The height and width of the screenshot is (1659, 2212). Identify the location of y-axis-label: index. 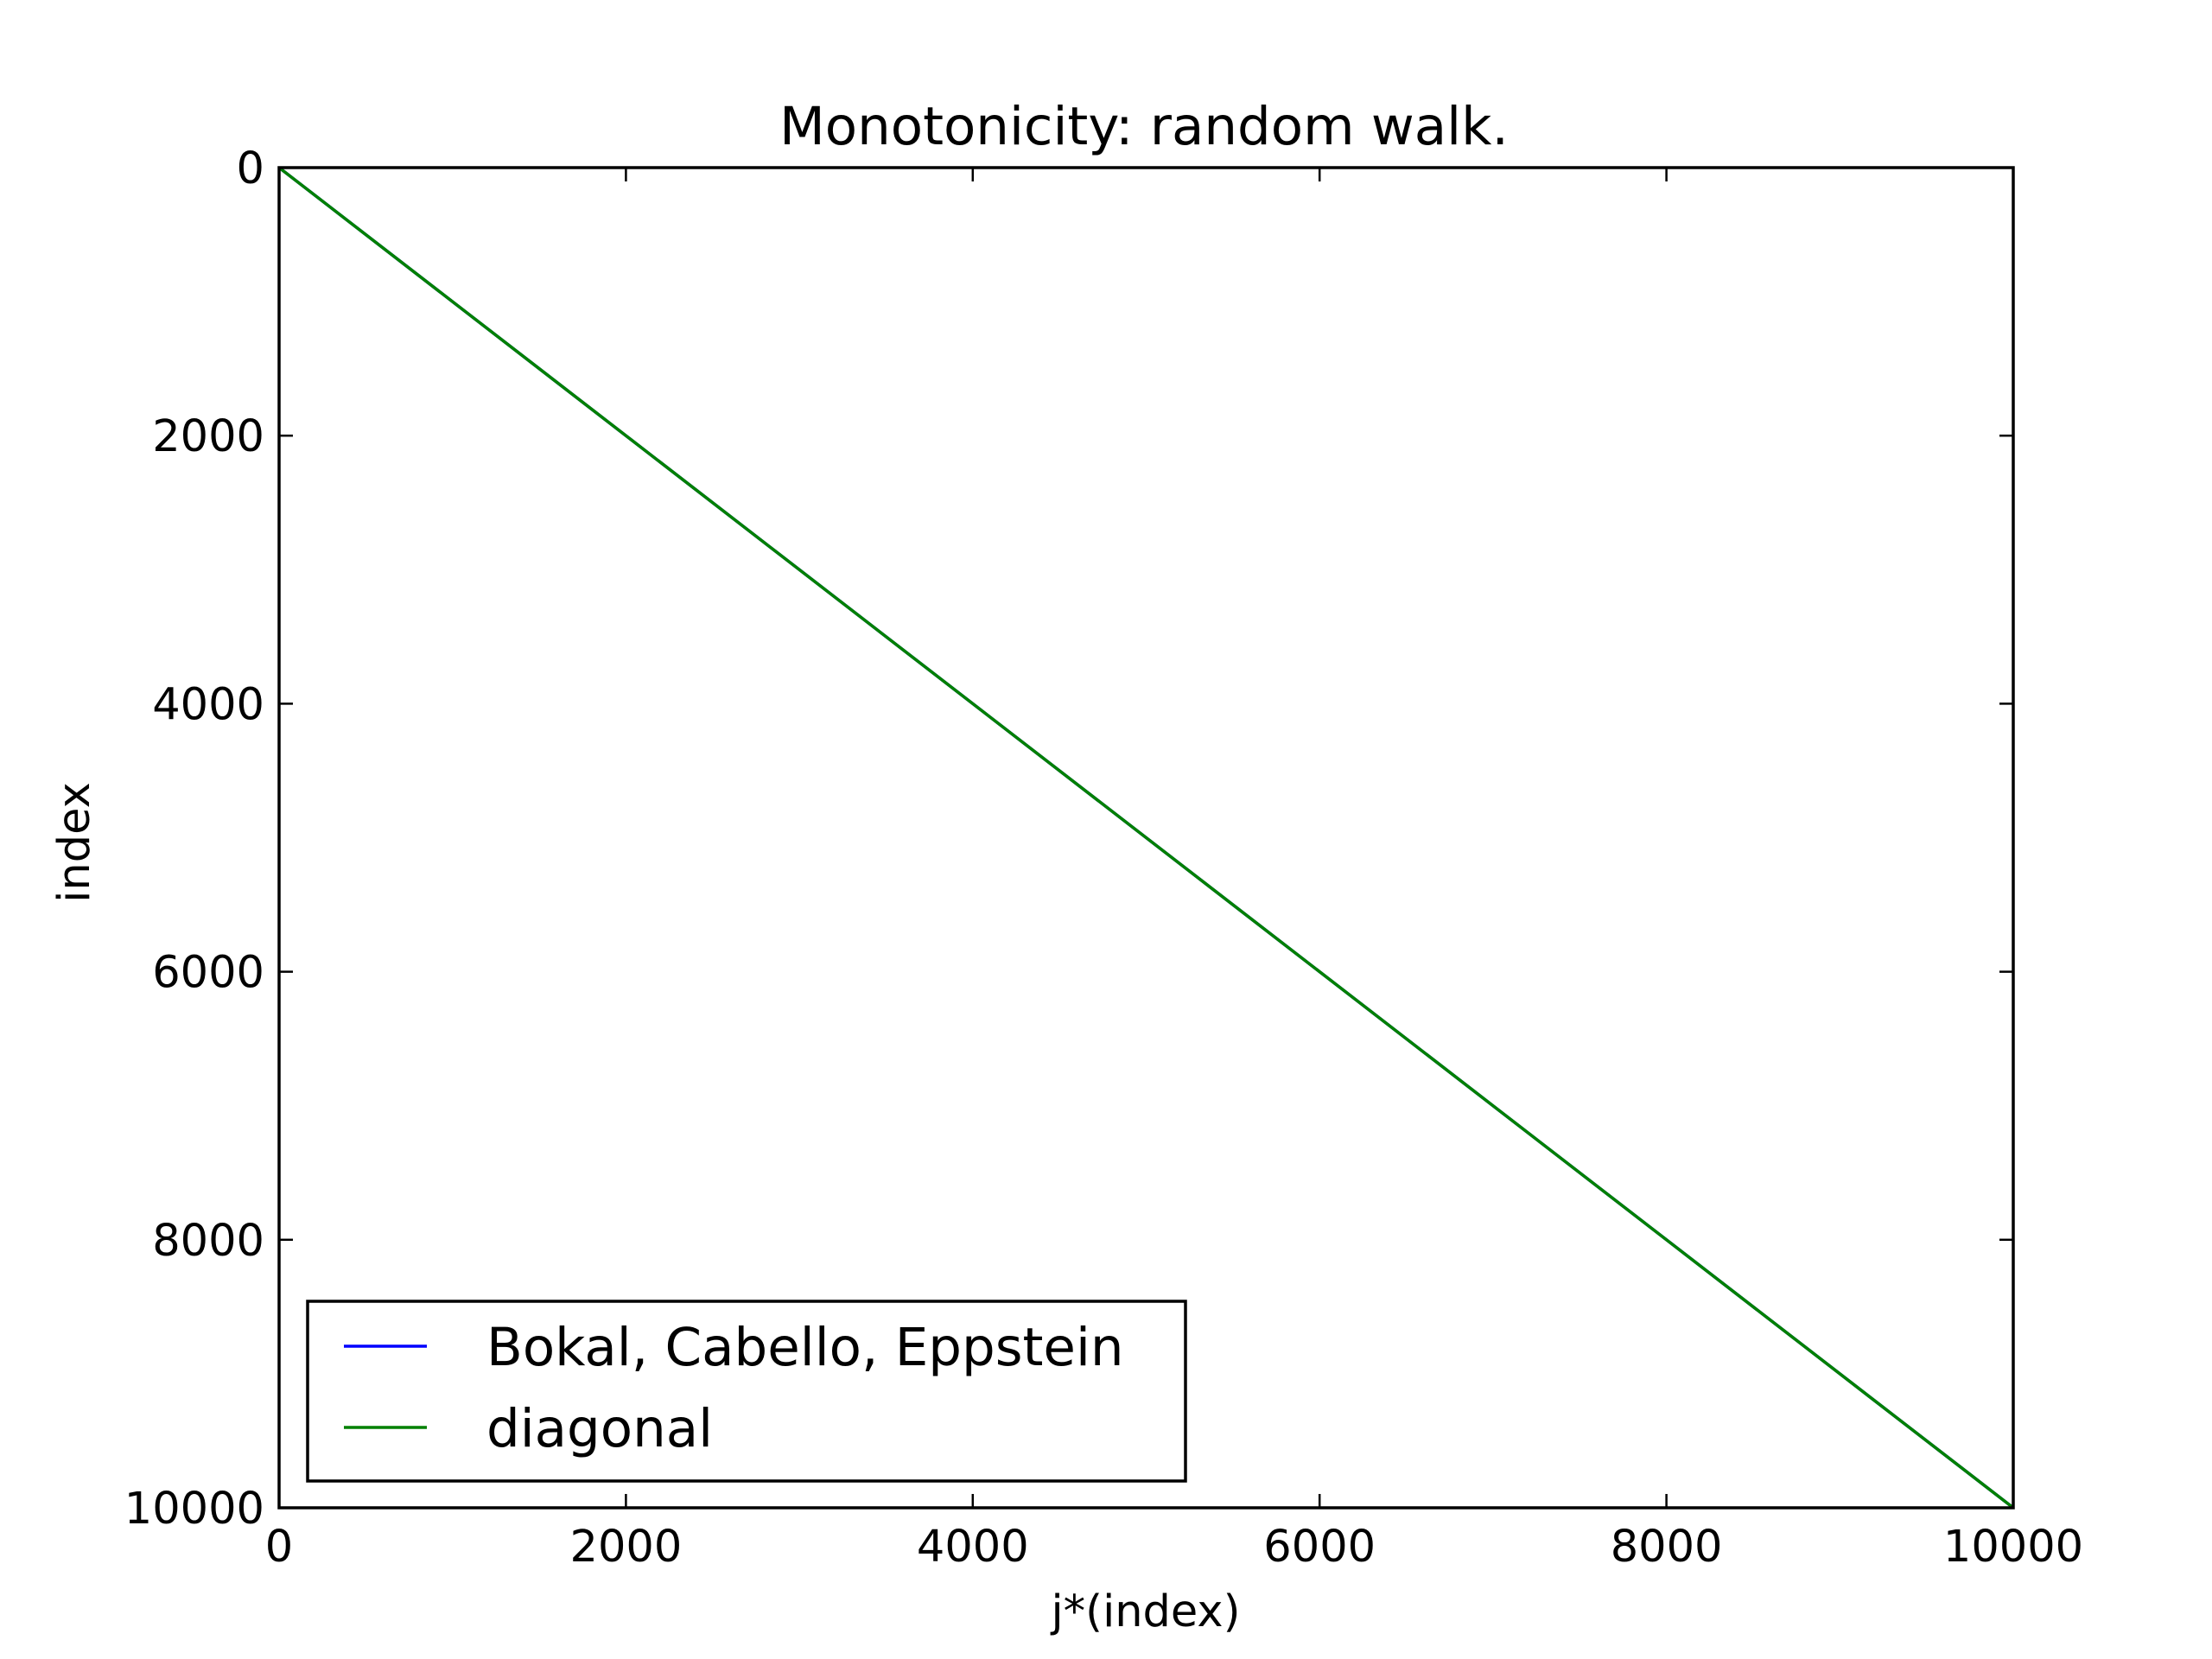
(74, 842).